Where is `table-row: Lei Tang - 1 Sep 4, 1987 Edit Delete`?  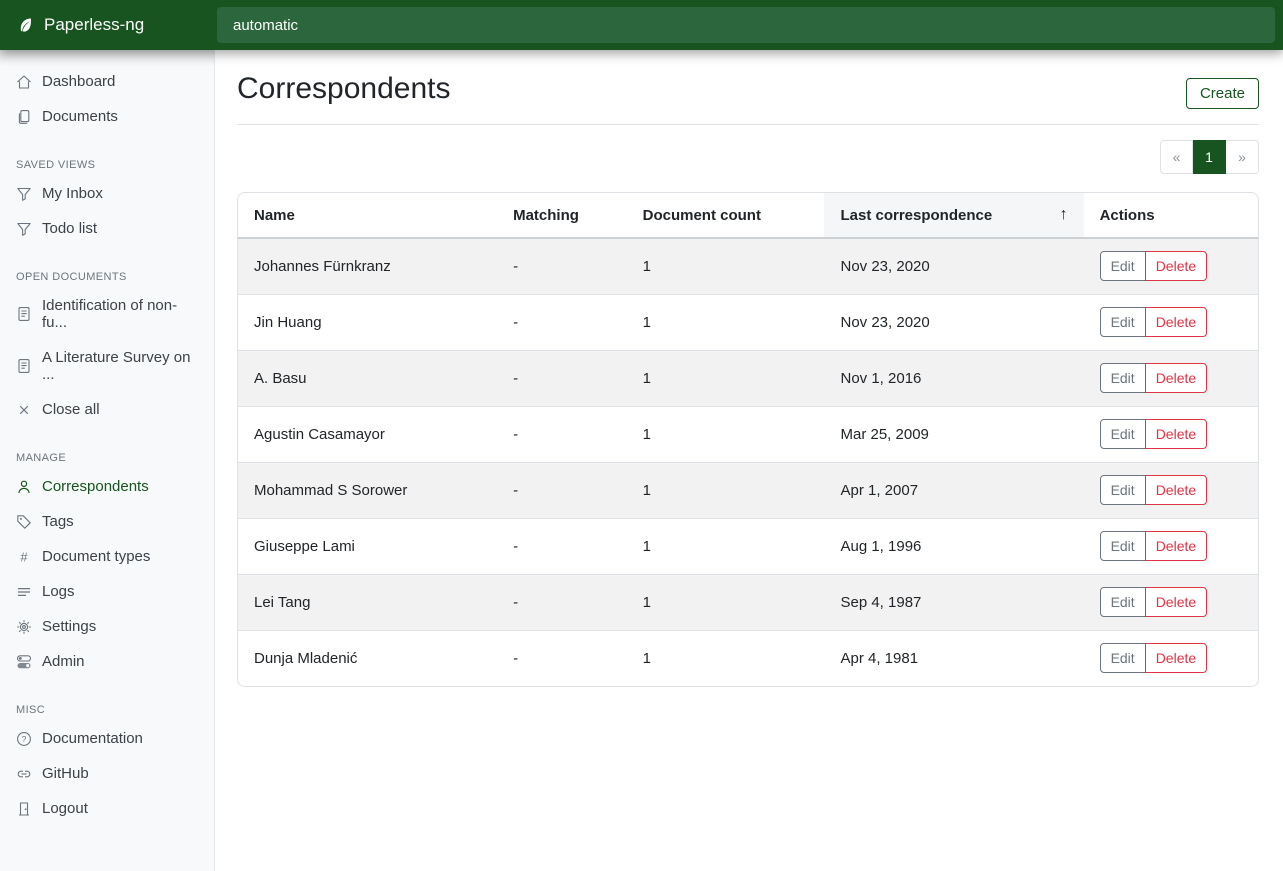
table-row: Lei Tang - 1 Sep 4, 1987 Edit Delete is located at coordinates (748, 601).